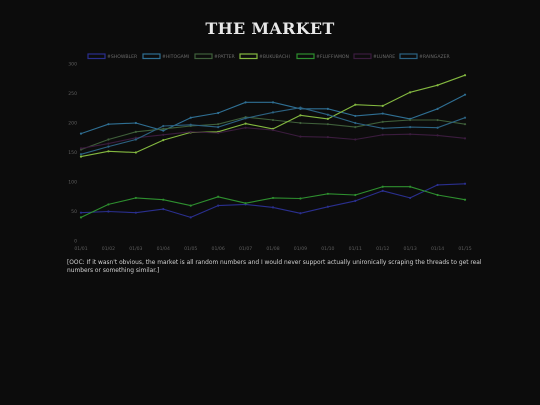 The width and height of the screenshot is (540, 405). I want to click on y-axis: 0 50 100 150 200 250 300, so click(72, 153).